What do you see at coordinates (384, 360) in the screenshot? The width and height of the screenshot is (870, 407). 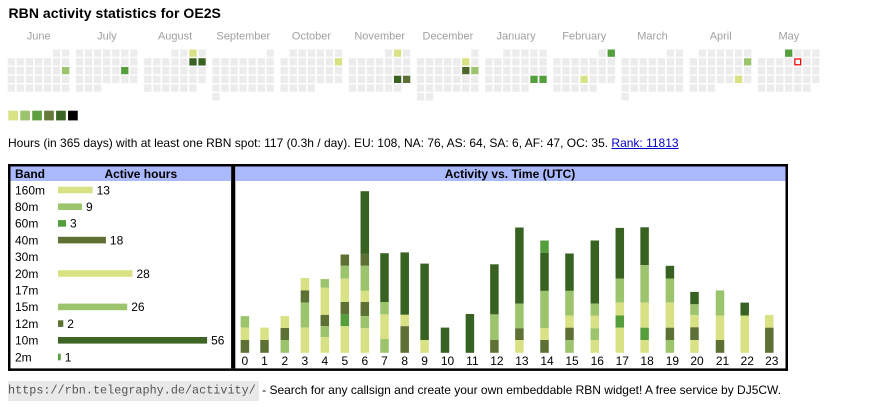 I see `svg-text: 7` at bounding box center [384, 360].